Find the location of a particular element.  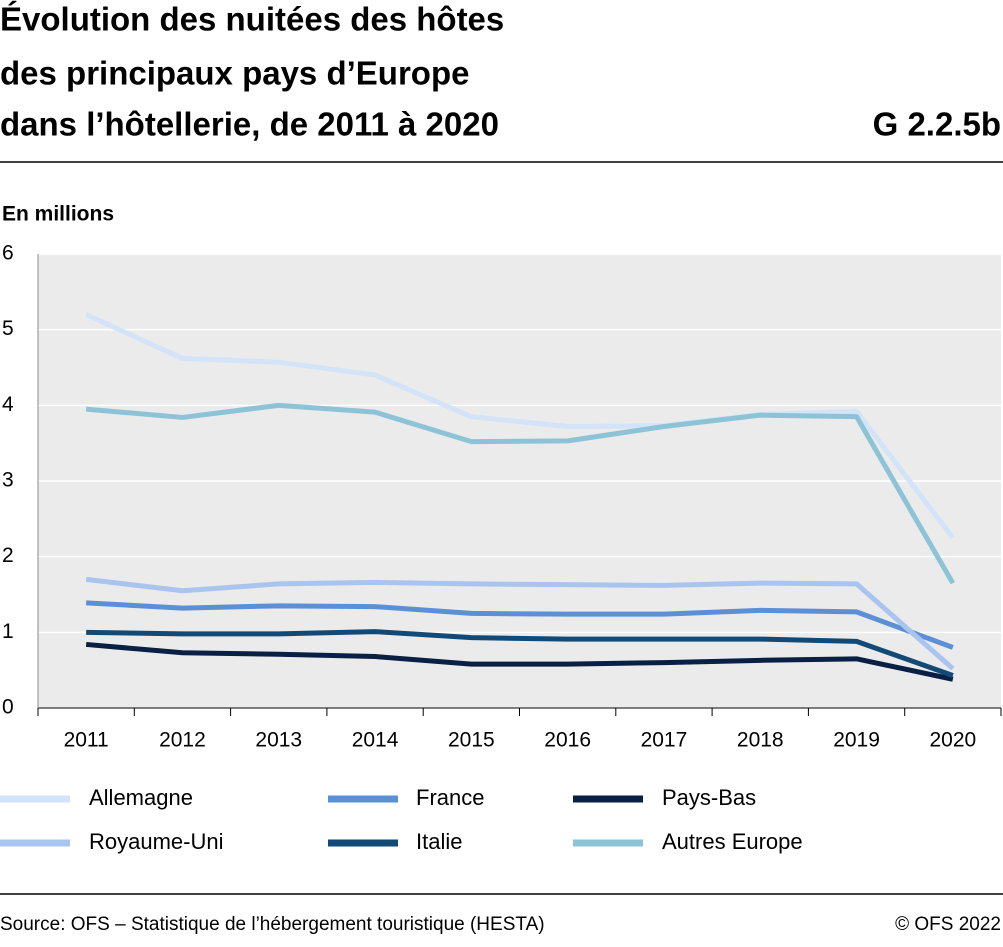

x-tick-label: 2016 is located at coordinates (567, 740).